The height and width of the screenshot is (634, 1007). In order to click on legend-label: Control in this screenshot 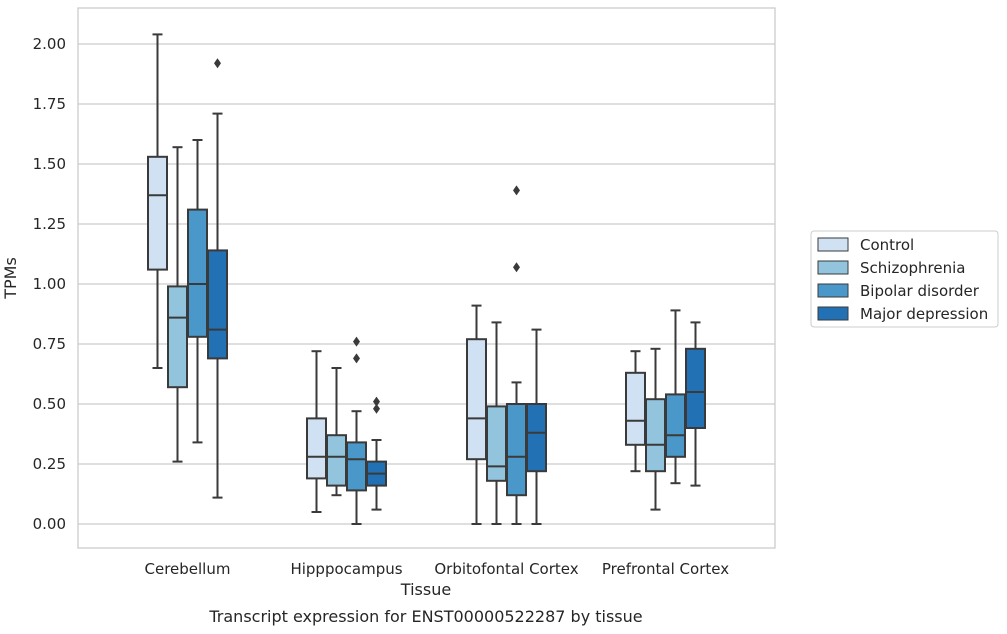, I will do `click(887, 245)`.